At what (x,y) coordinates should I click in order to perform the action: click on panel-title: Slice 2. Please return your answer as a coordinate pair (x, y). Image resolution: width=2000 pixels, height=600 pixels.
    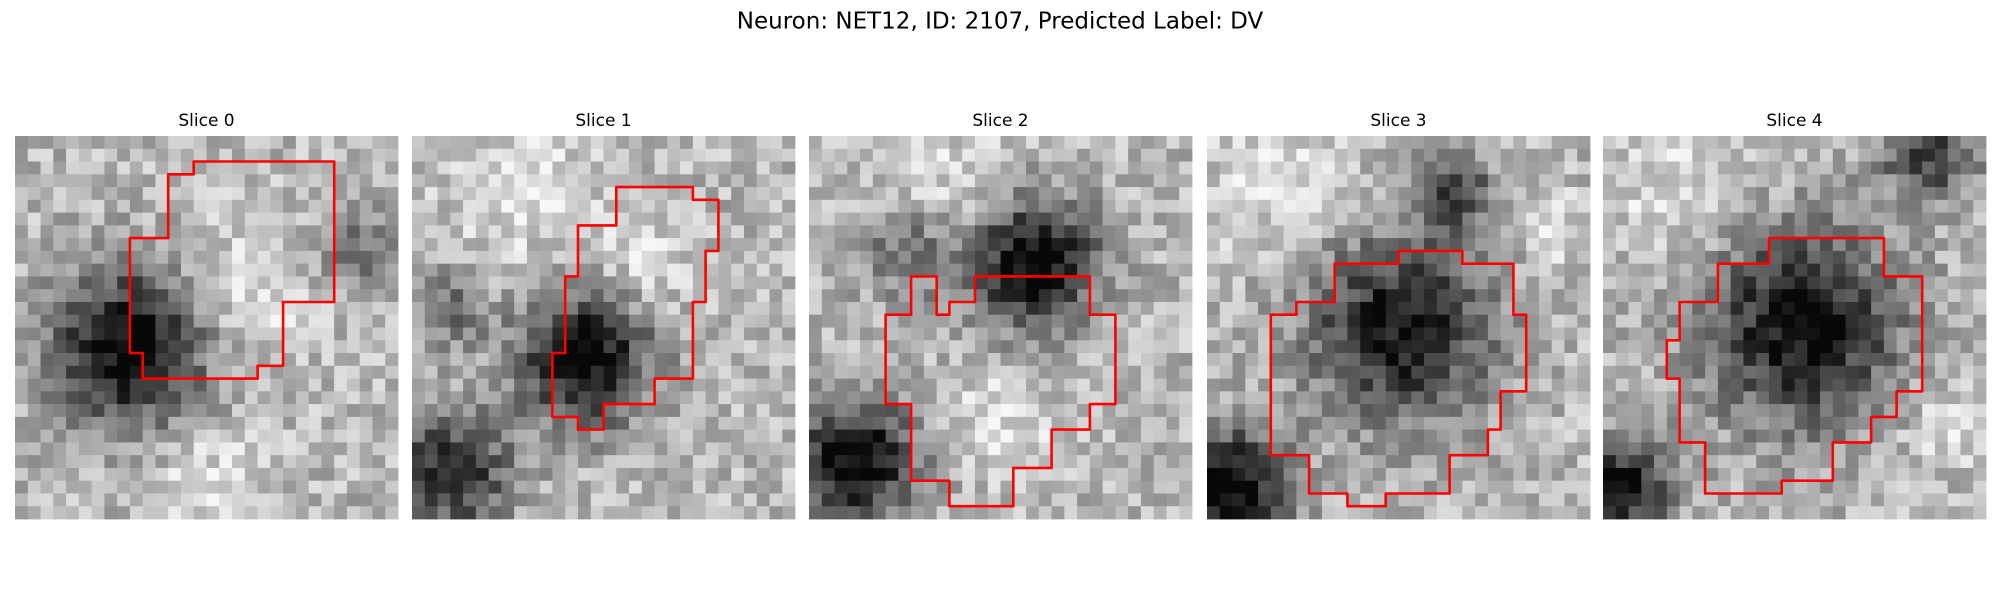
    Looking at the image, I should click on (1000, 121).